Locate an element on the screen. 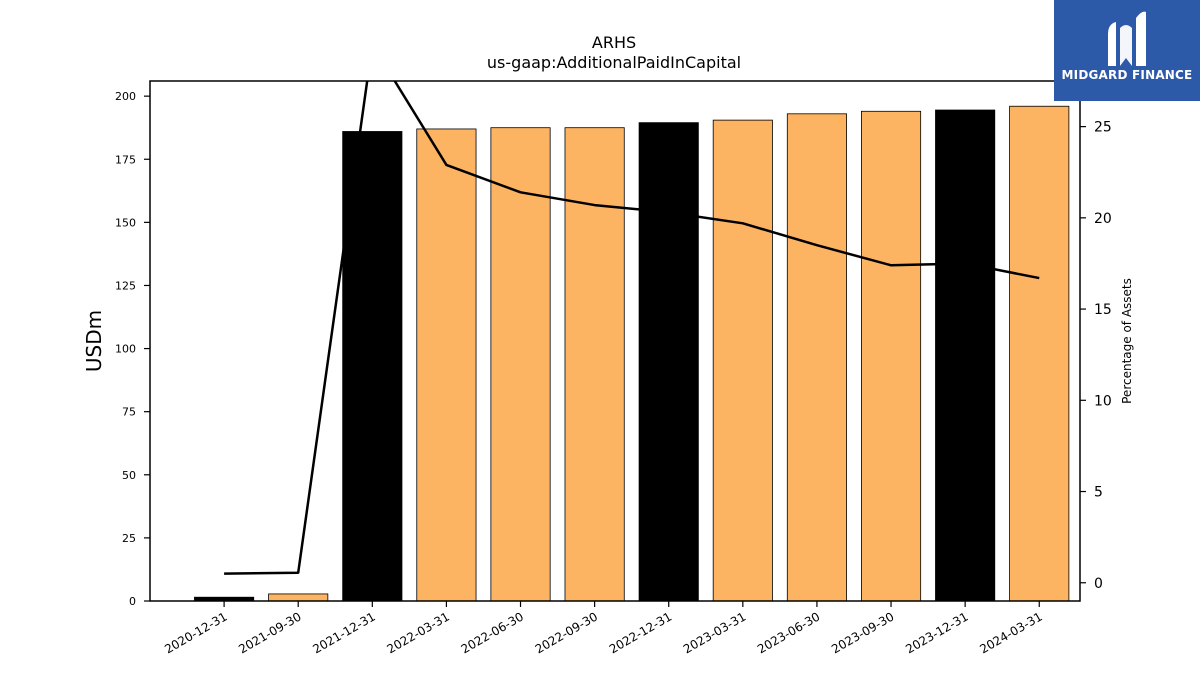 The height and width of the screenshot is (675, 1200). x-tick-label: 2020-12-31 is located at coordinates (195, 632).